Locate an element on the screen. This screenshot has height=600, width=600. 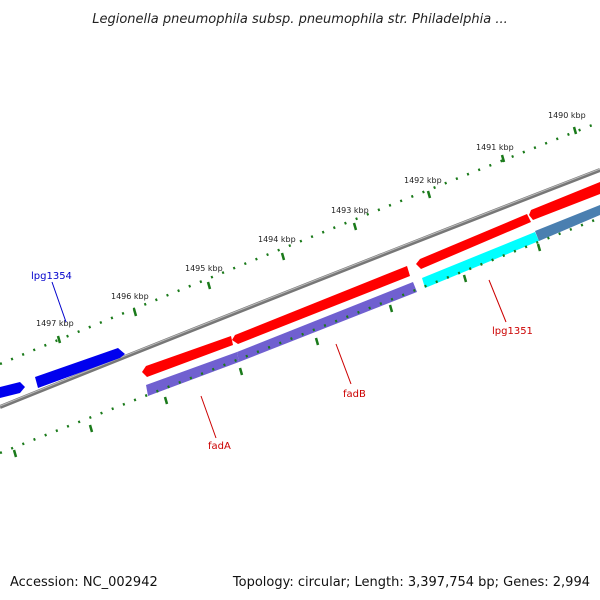
callout-lpg1354 is located at coordinates (59, 302).